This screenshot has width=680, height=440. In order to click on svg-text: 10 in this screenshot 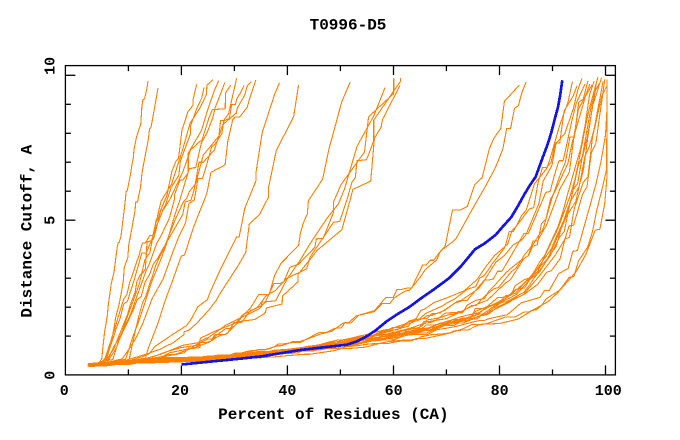, I will do `click(51, 66)`.